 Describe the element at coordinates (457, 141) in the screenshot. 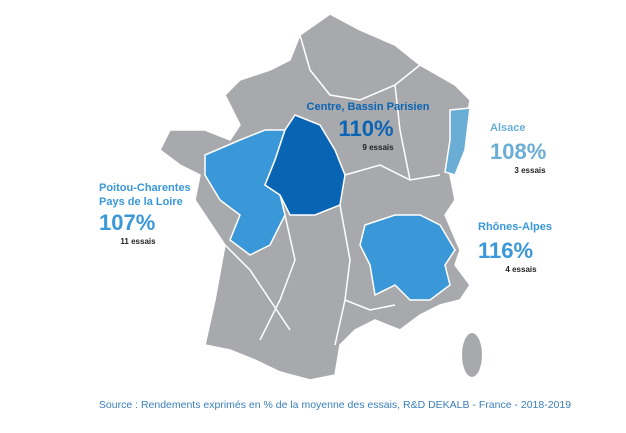

I see `region-alsace` at that location.